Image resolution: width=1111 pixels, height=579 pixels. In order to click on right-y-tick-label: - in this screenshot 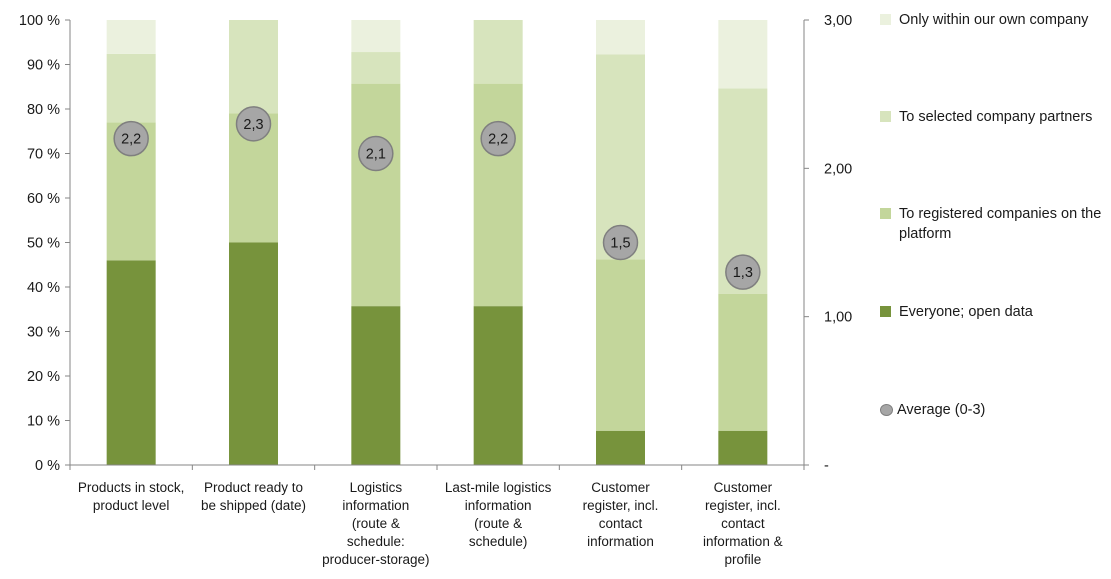, I will do `click(826, 466)`.